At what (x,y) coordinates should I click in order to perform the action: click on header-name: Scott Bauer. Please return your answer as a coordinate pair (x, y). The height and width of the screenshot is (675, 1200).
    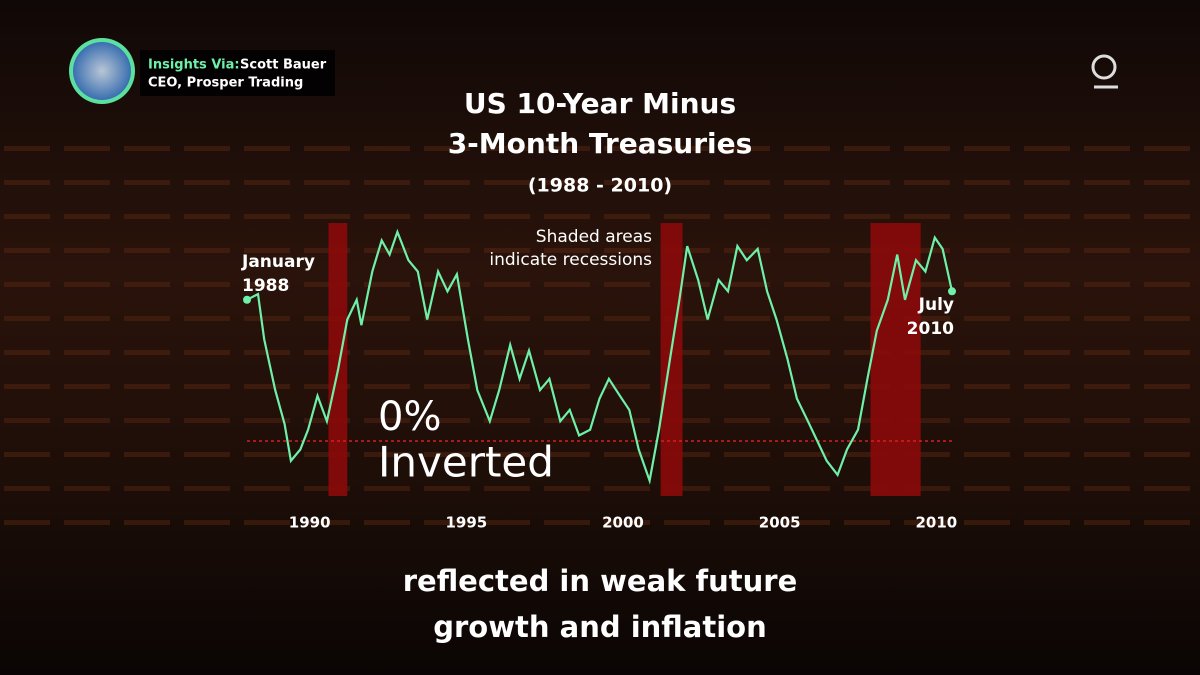
    Looking at the image, I should click on (283, 65).